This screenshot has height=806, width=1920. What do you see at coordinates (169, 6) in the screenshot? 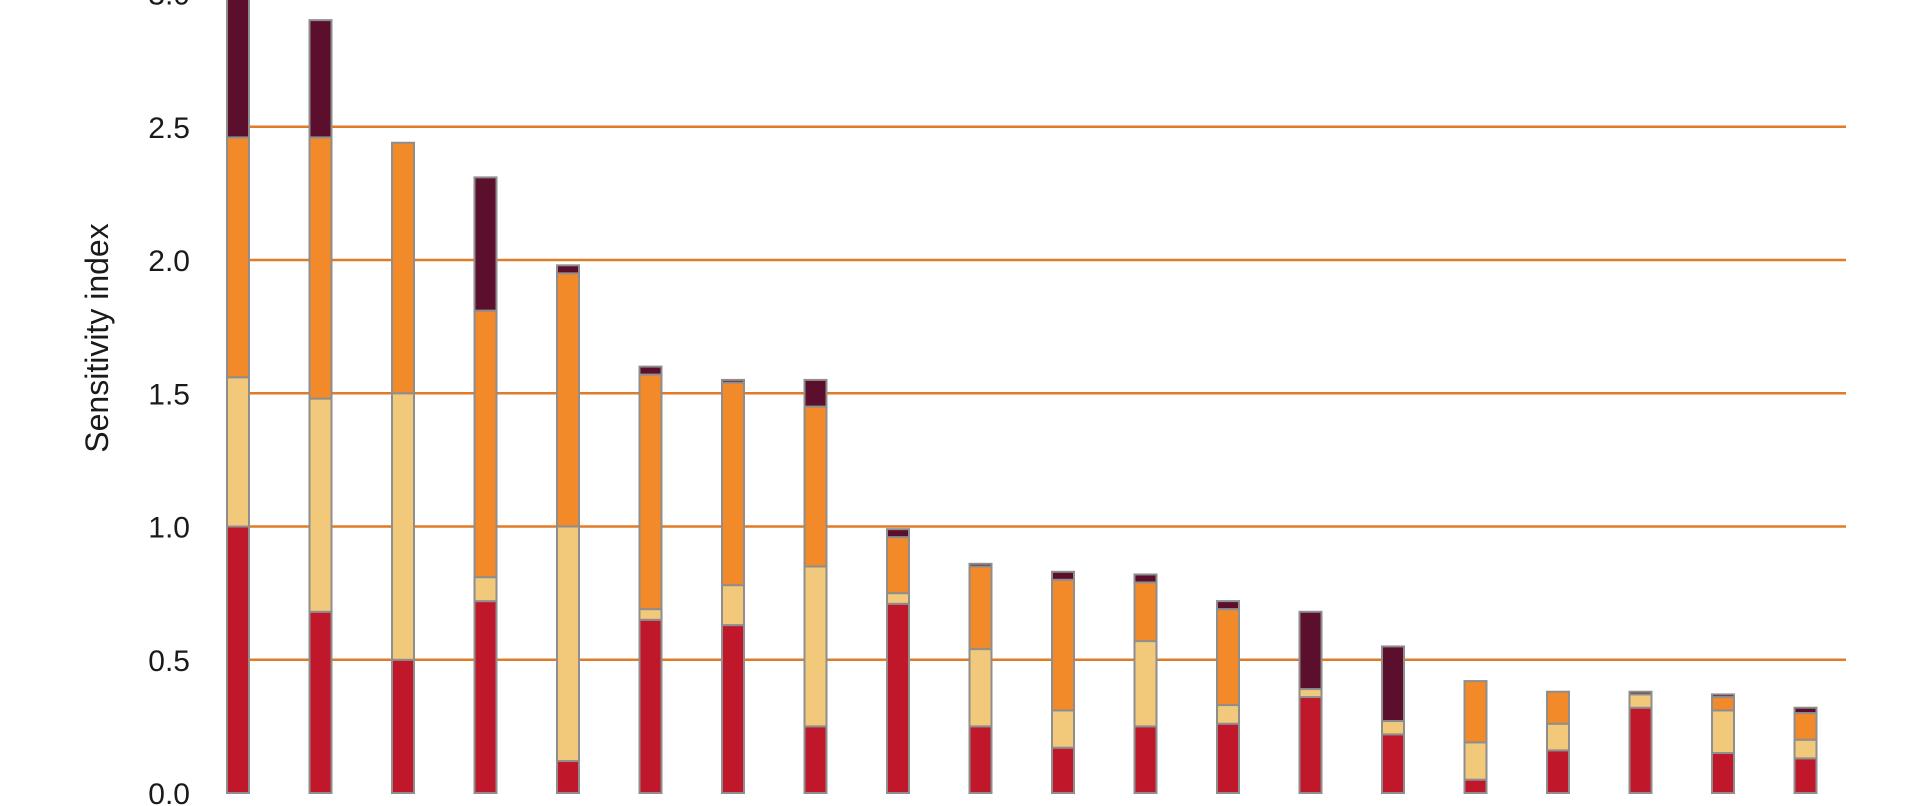
I see `y-tick-label: 3.0` at bounding box center [169, 6].